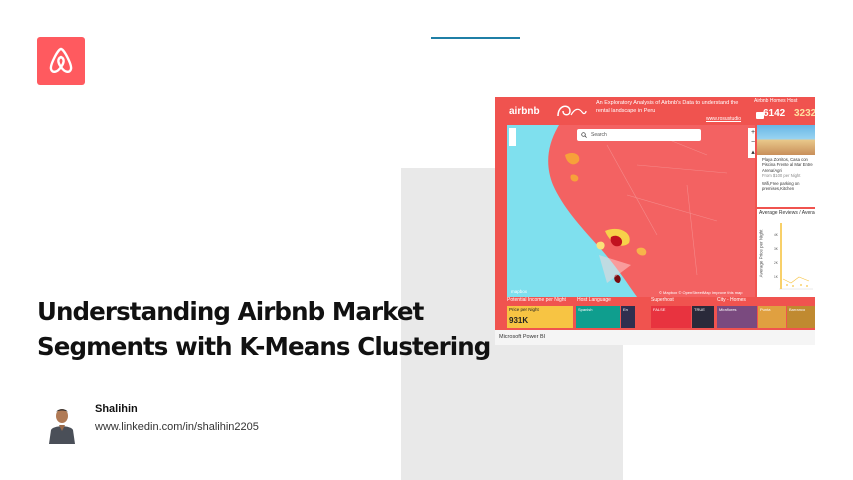 The height and width of the screenshot is (480, 853). What do you see at coordinates (774, 113) in the screenshot?
I see `pbi-kpi-homes: 6142` at bounding box center [774, 113].